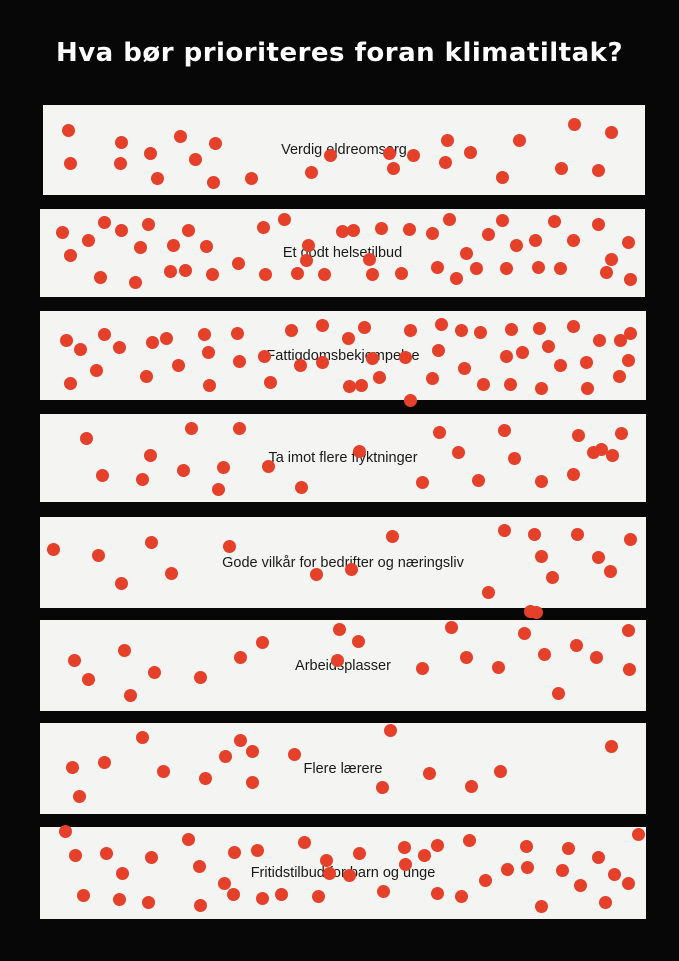 Image resolution: width=679 pixels, height=961 pixels. I want to click on strip-6: Arbeidsplasser, so click(343, 665).